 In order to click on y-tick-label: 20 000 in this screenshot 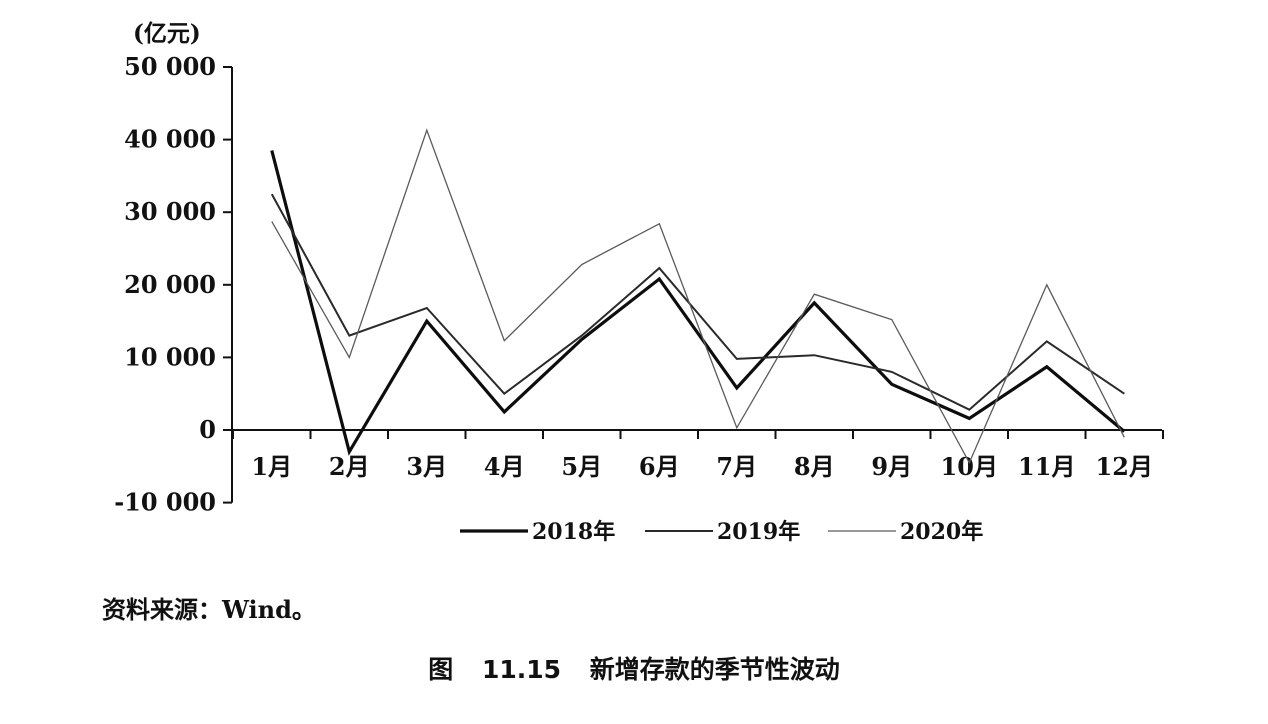, I will do `click(170, 284)`.